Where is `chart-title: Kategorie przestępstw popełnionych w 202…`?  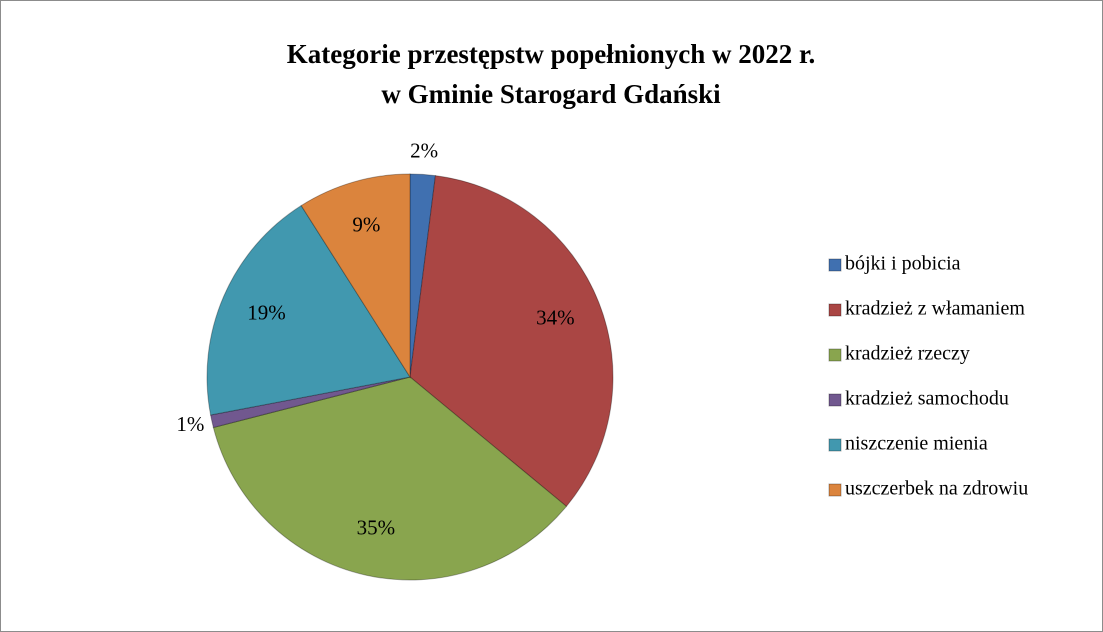 chart-title: Kategorie przestępstw popełnionych w 202… is located at coordinates (551, 54).